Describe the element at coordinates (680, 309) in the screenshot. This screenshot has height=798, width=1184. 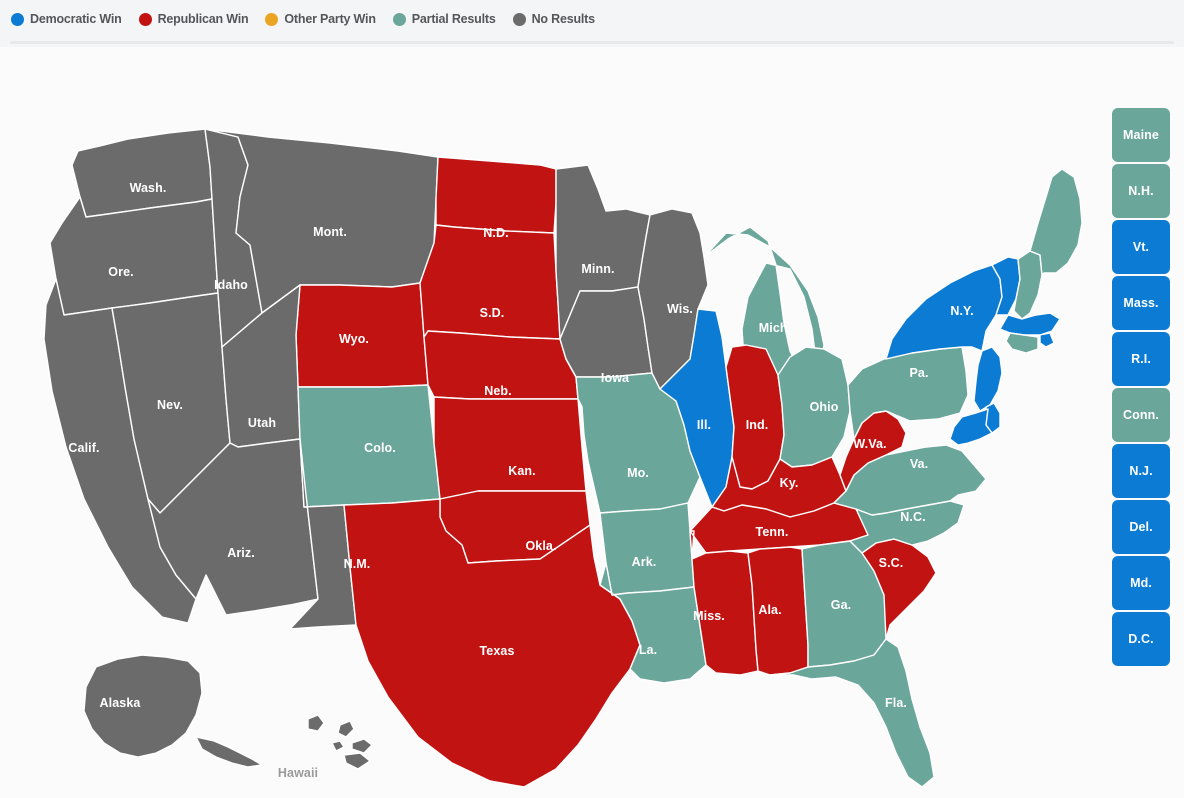
I see `state-label-wi: Wis.` at that location.